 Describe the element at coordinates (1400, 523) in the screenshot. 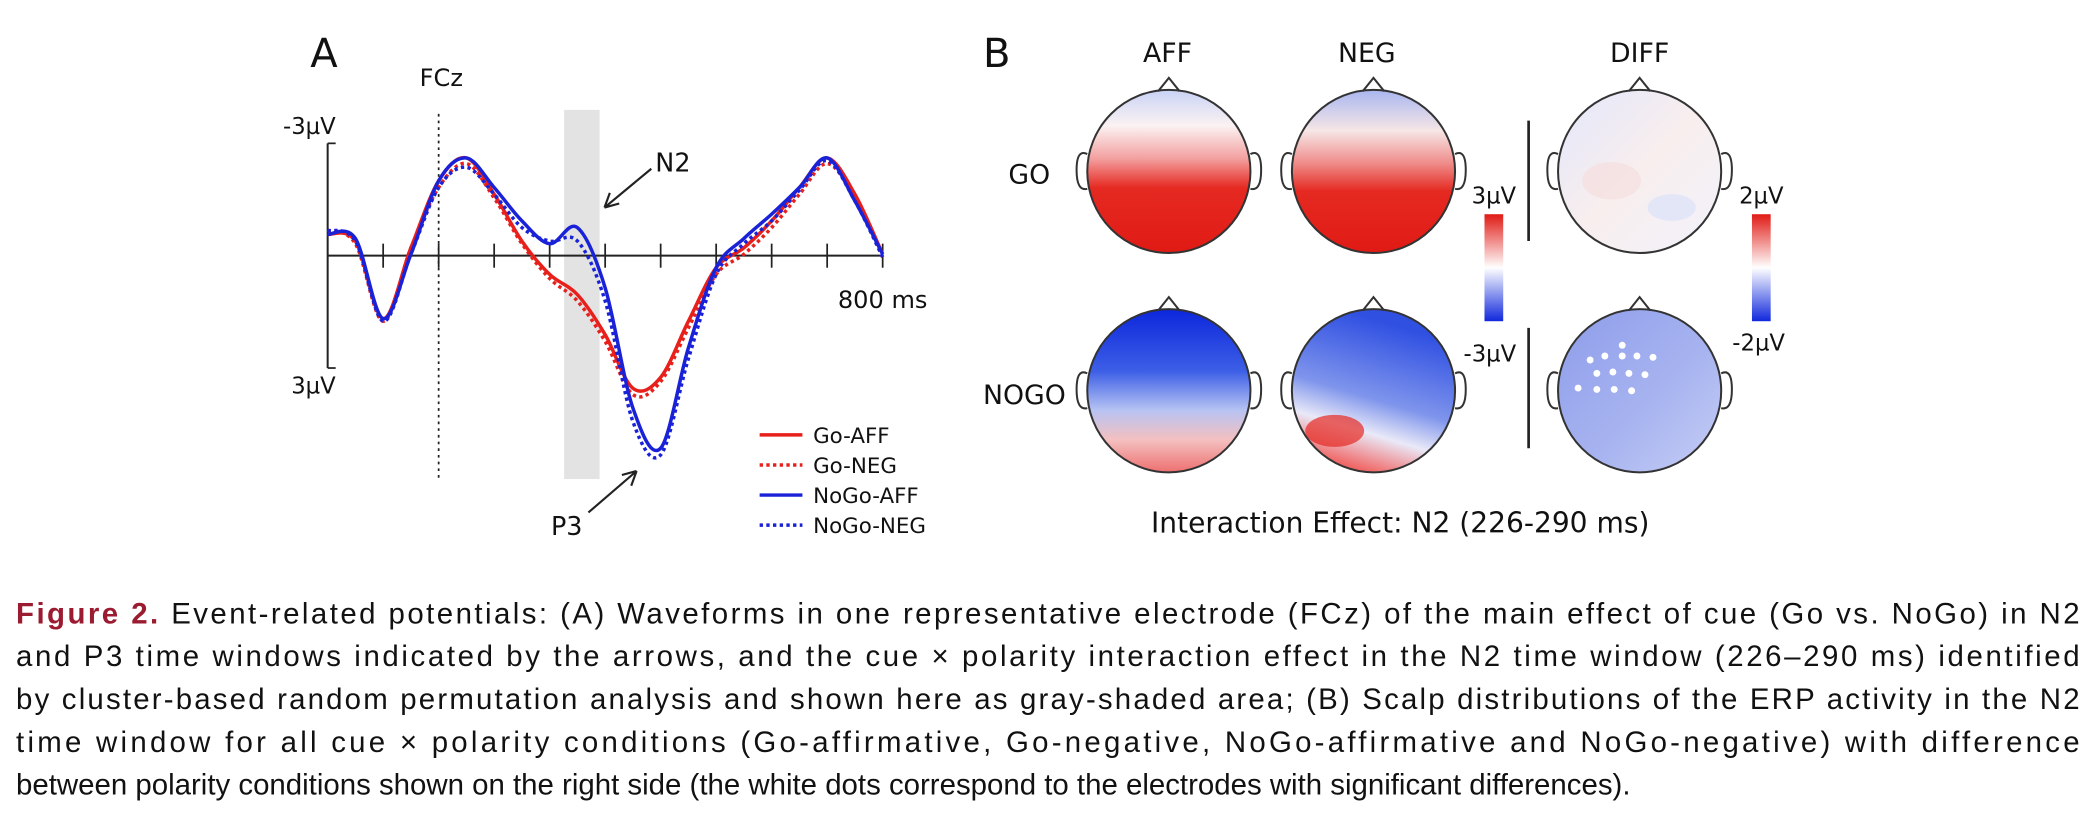

I see `panel-title: Interaction Effect: N2 (226-290 ms)` at that location.